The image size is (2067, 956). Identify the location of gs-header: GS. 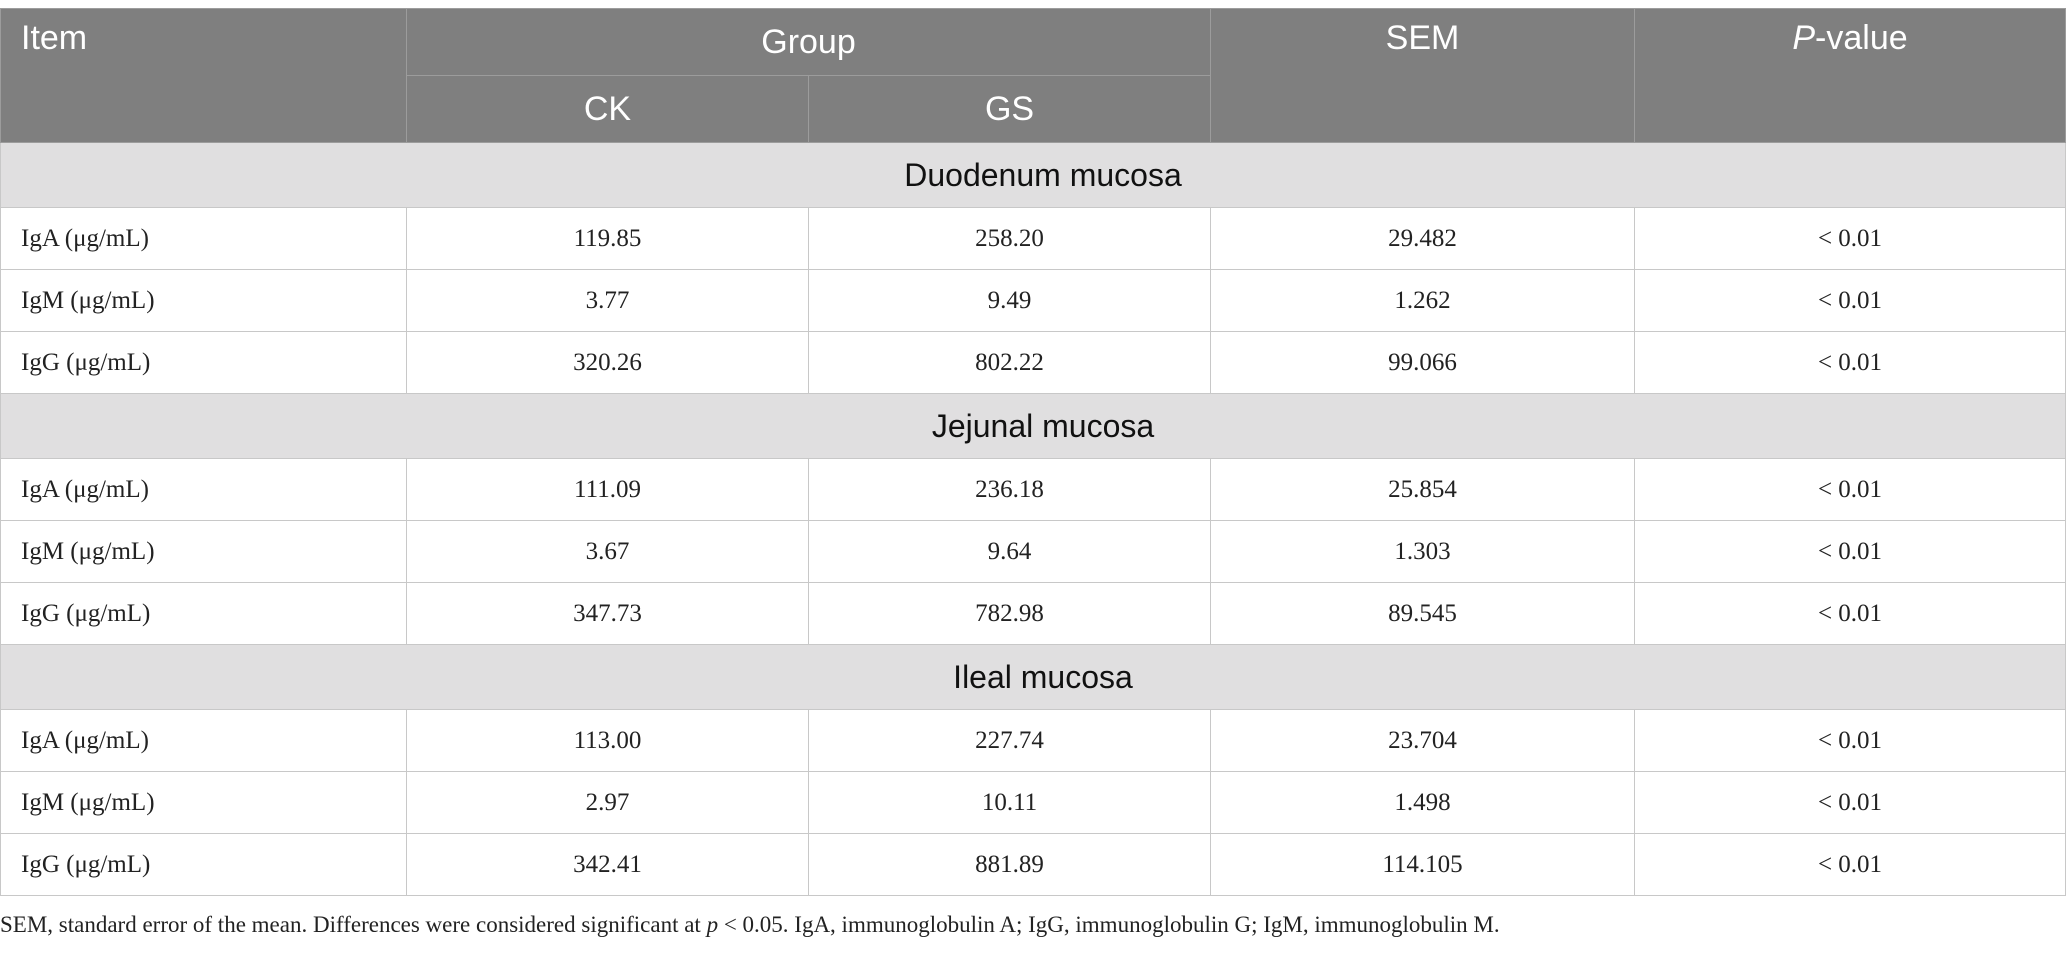
(1009, 109).